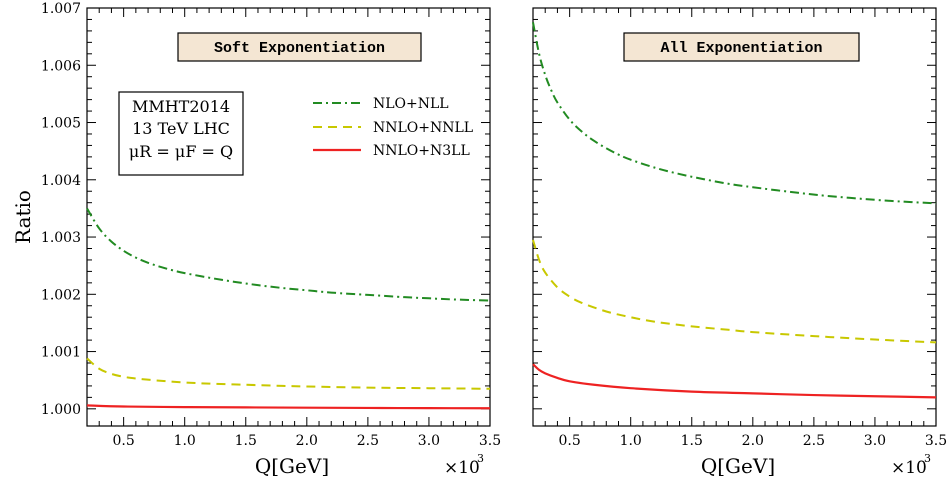 Image resolution: width=950 pixels, height=486 pixels. What do you see at coordinates (411, 104) in the screenshot?
I see `legend-label-nlo-nll: NLO+NLL` at bounding box center [411, 104].